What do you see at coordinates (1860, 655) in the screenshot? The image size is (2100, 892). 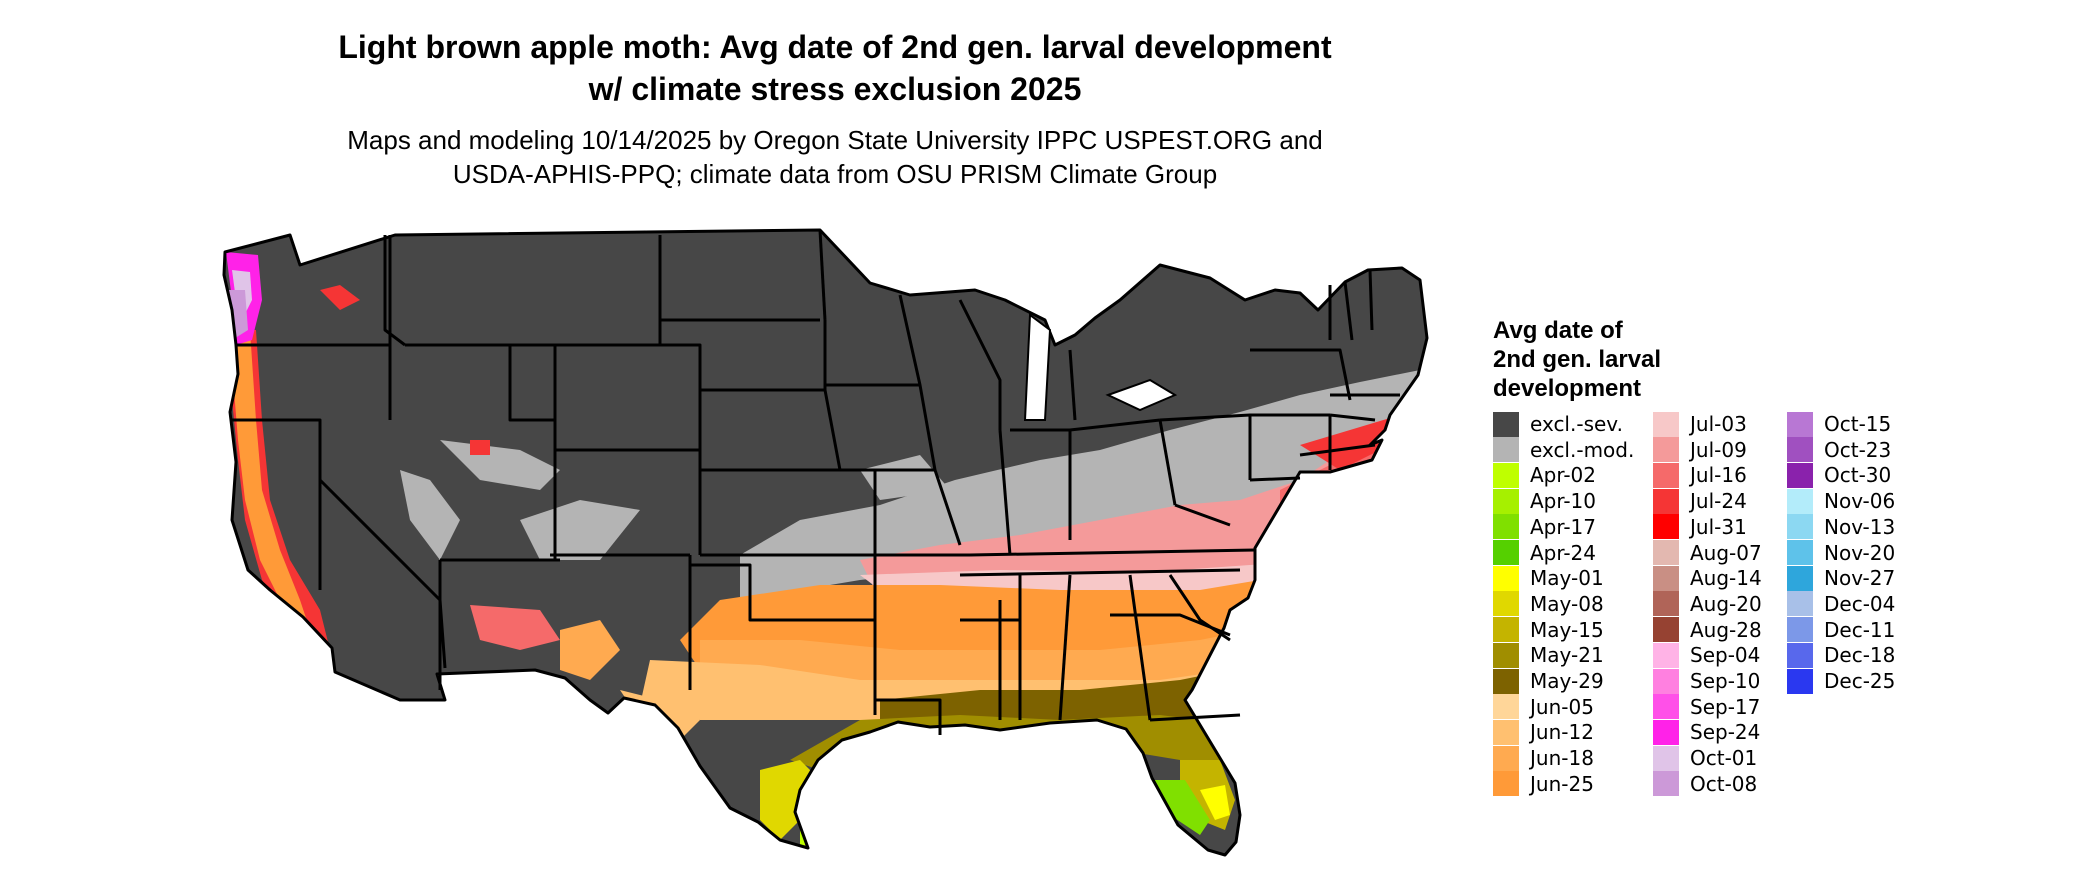 I see `legend-label: Dec-18` at bounding box center [1860, 655].